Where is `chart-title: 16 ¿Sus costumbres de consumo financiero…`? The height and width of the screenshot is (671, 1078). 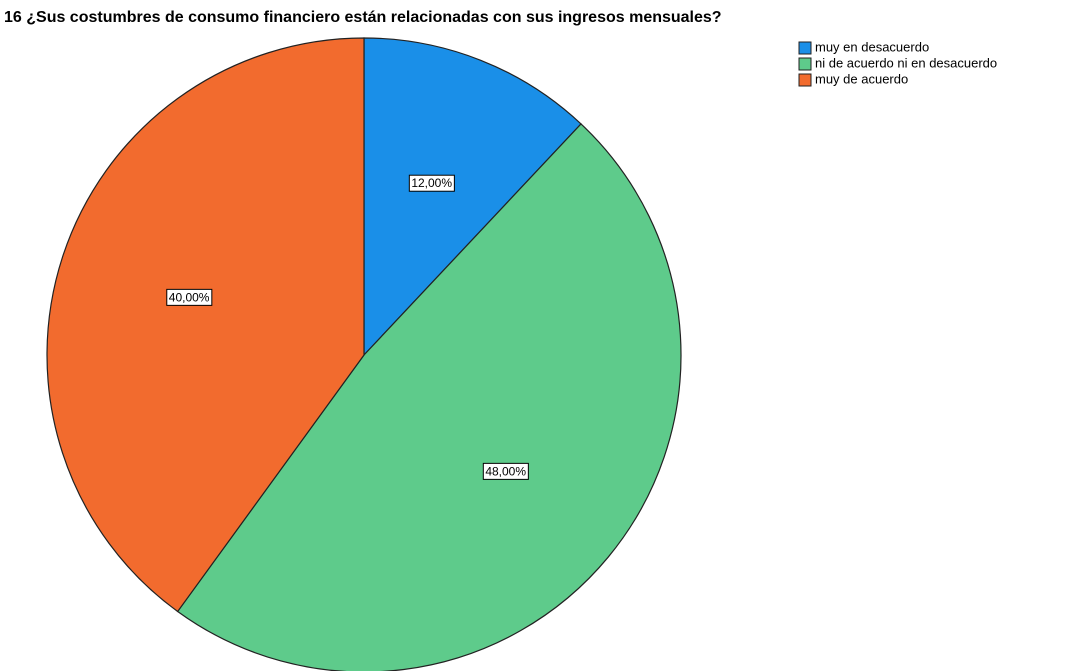 chart-title: 16 ¿Sus costumbres de consumo financiero… is located at coordinates (363, 17).